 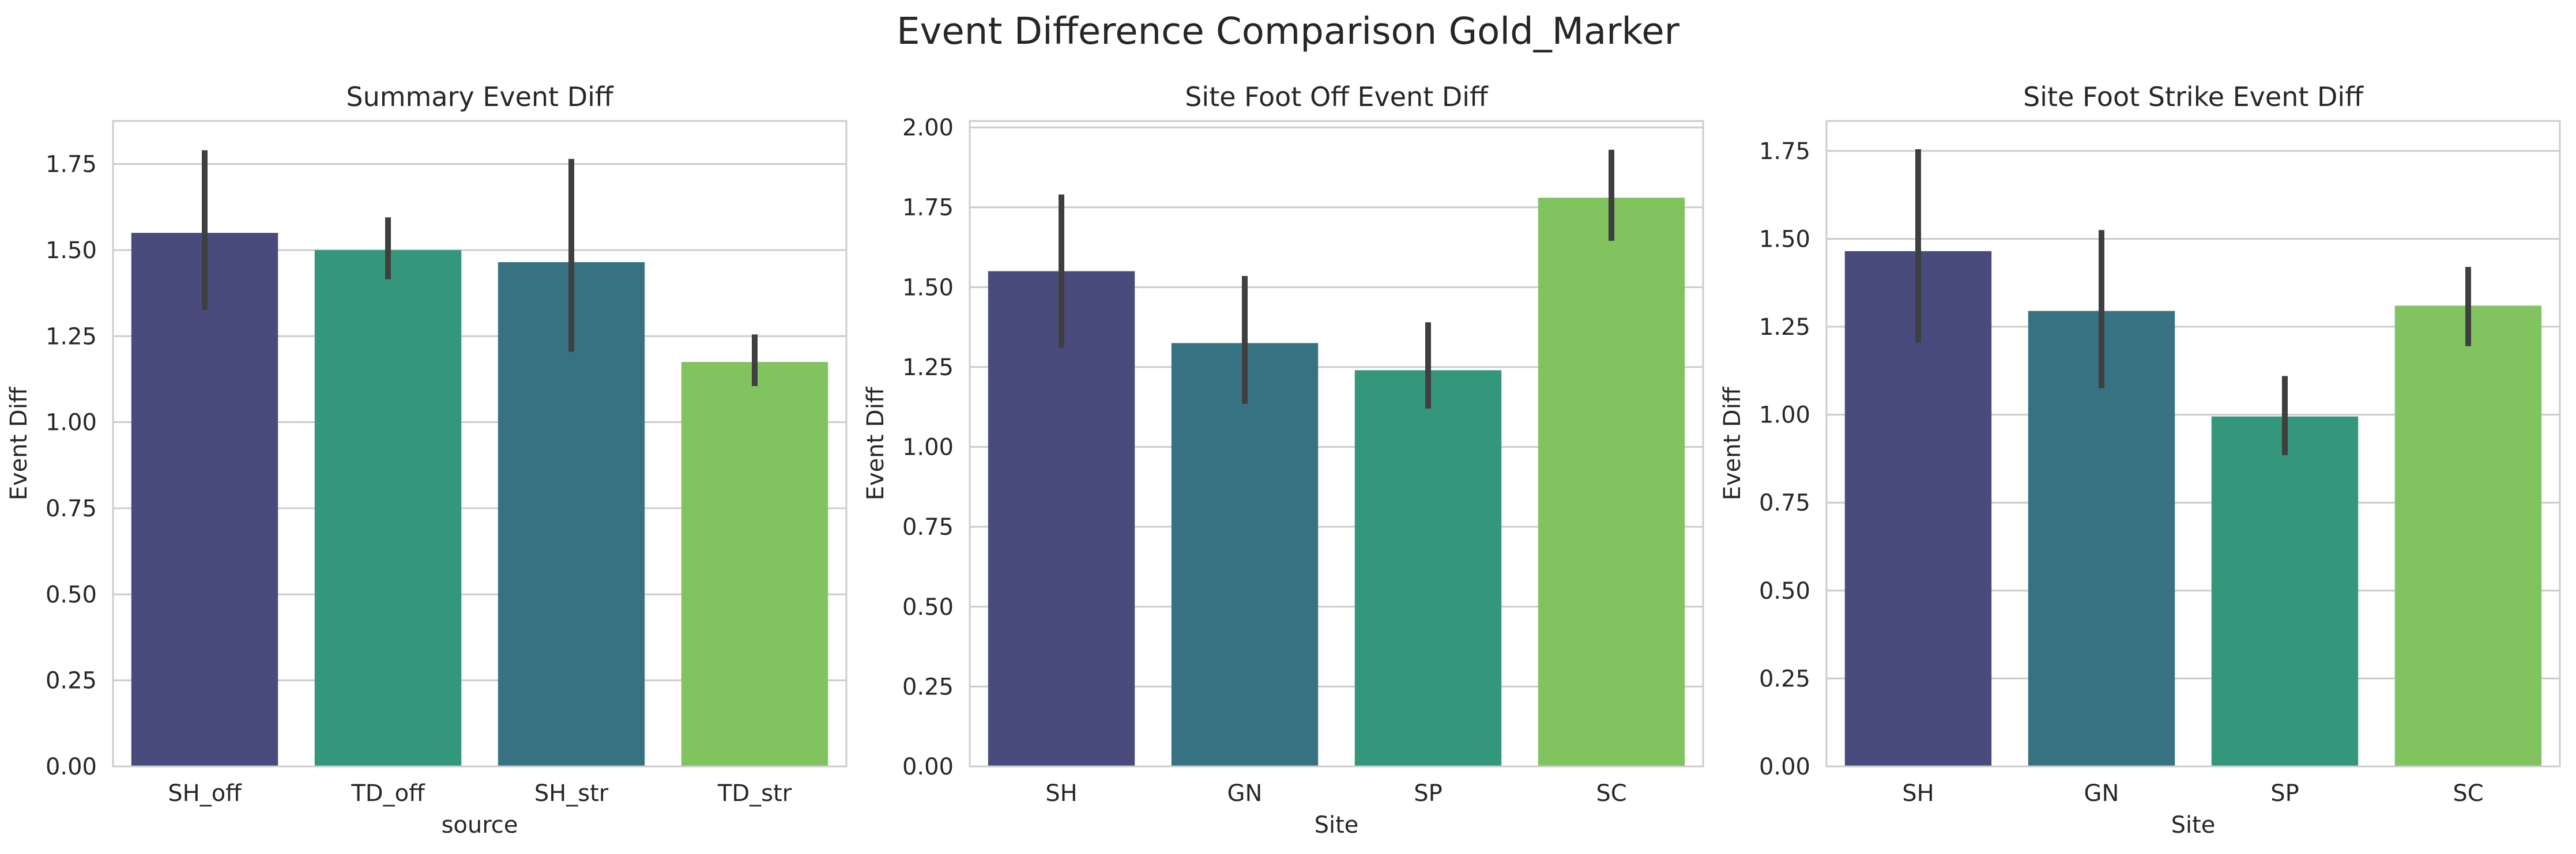 What do you see at coordinates (1061, 518) in the screenshot?
I see `bar-SH` at bounding box center [1061, 518].